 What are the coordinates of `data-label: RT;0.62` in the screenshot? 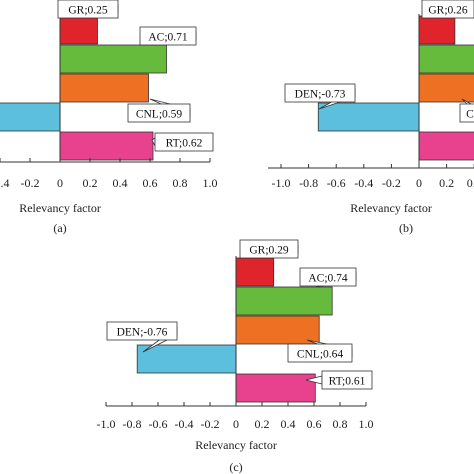 It's located at (184, 144).